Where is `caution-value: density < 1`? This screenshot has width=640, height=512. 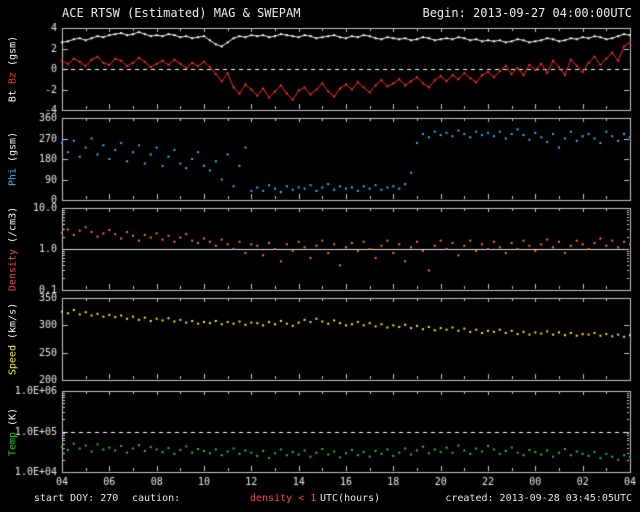
caution-value: density < 1 is located at coordinates (283, 498).